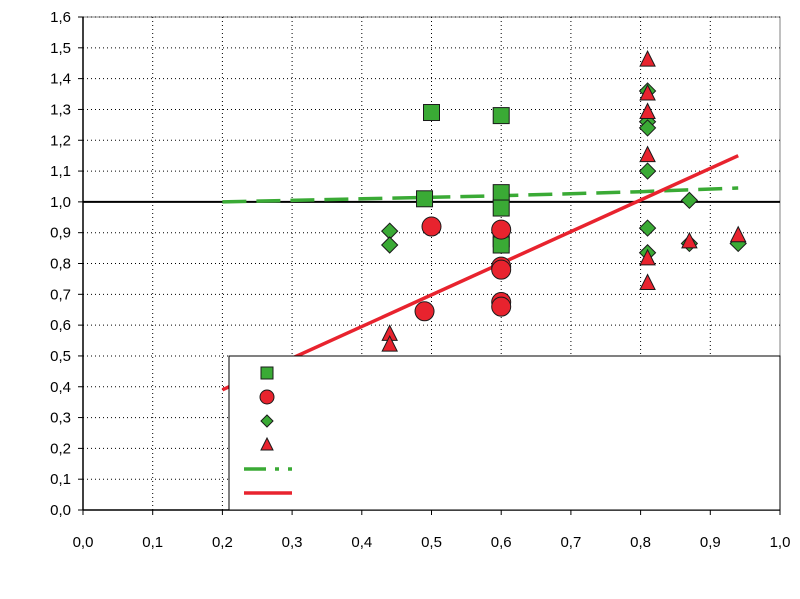 The width and height of the screenshot is (800, 599). I want to click on y-tick-label: 0,7, so click(60, 294).